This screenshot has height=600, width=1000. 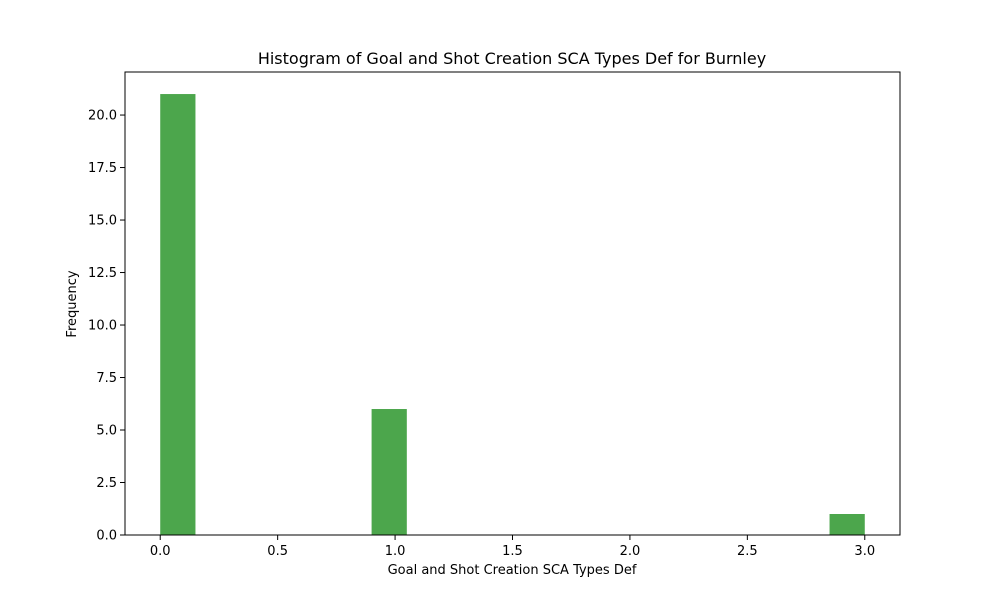 What do you see at coordinates (747, 551) in the screenshot?
I see `x-tick-label: 2.5` at bounding box center [747, 551].